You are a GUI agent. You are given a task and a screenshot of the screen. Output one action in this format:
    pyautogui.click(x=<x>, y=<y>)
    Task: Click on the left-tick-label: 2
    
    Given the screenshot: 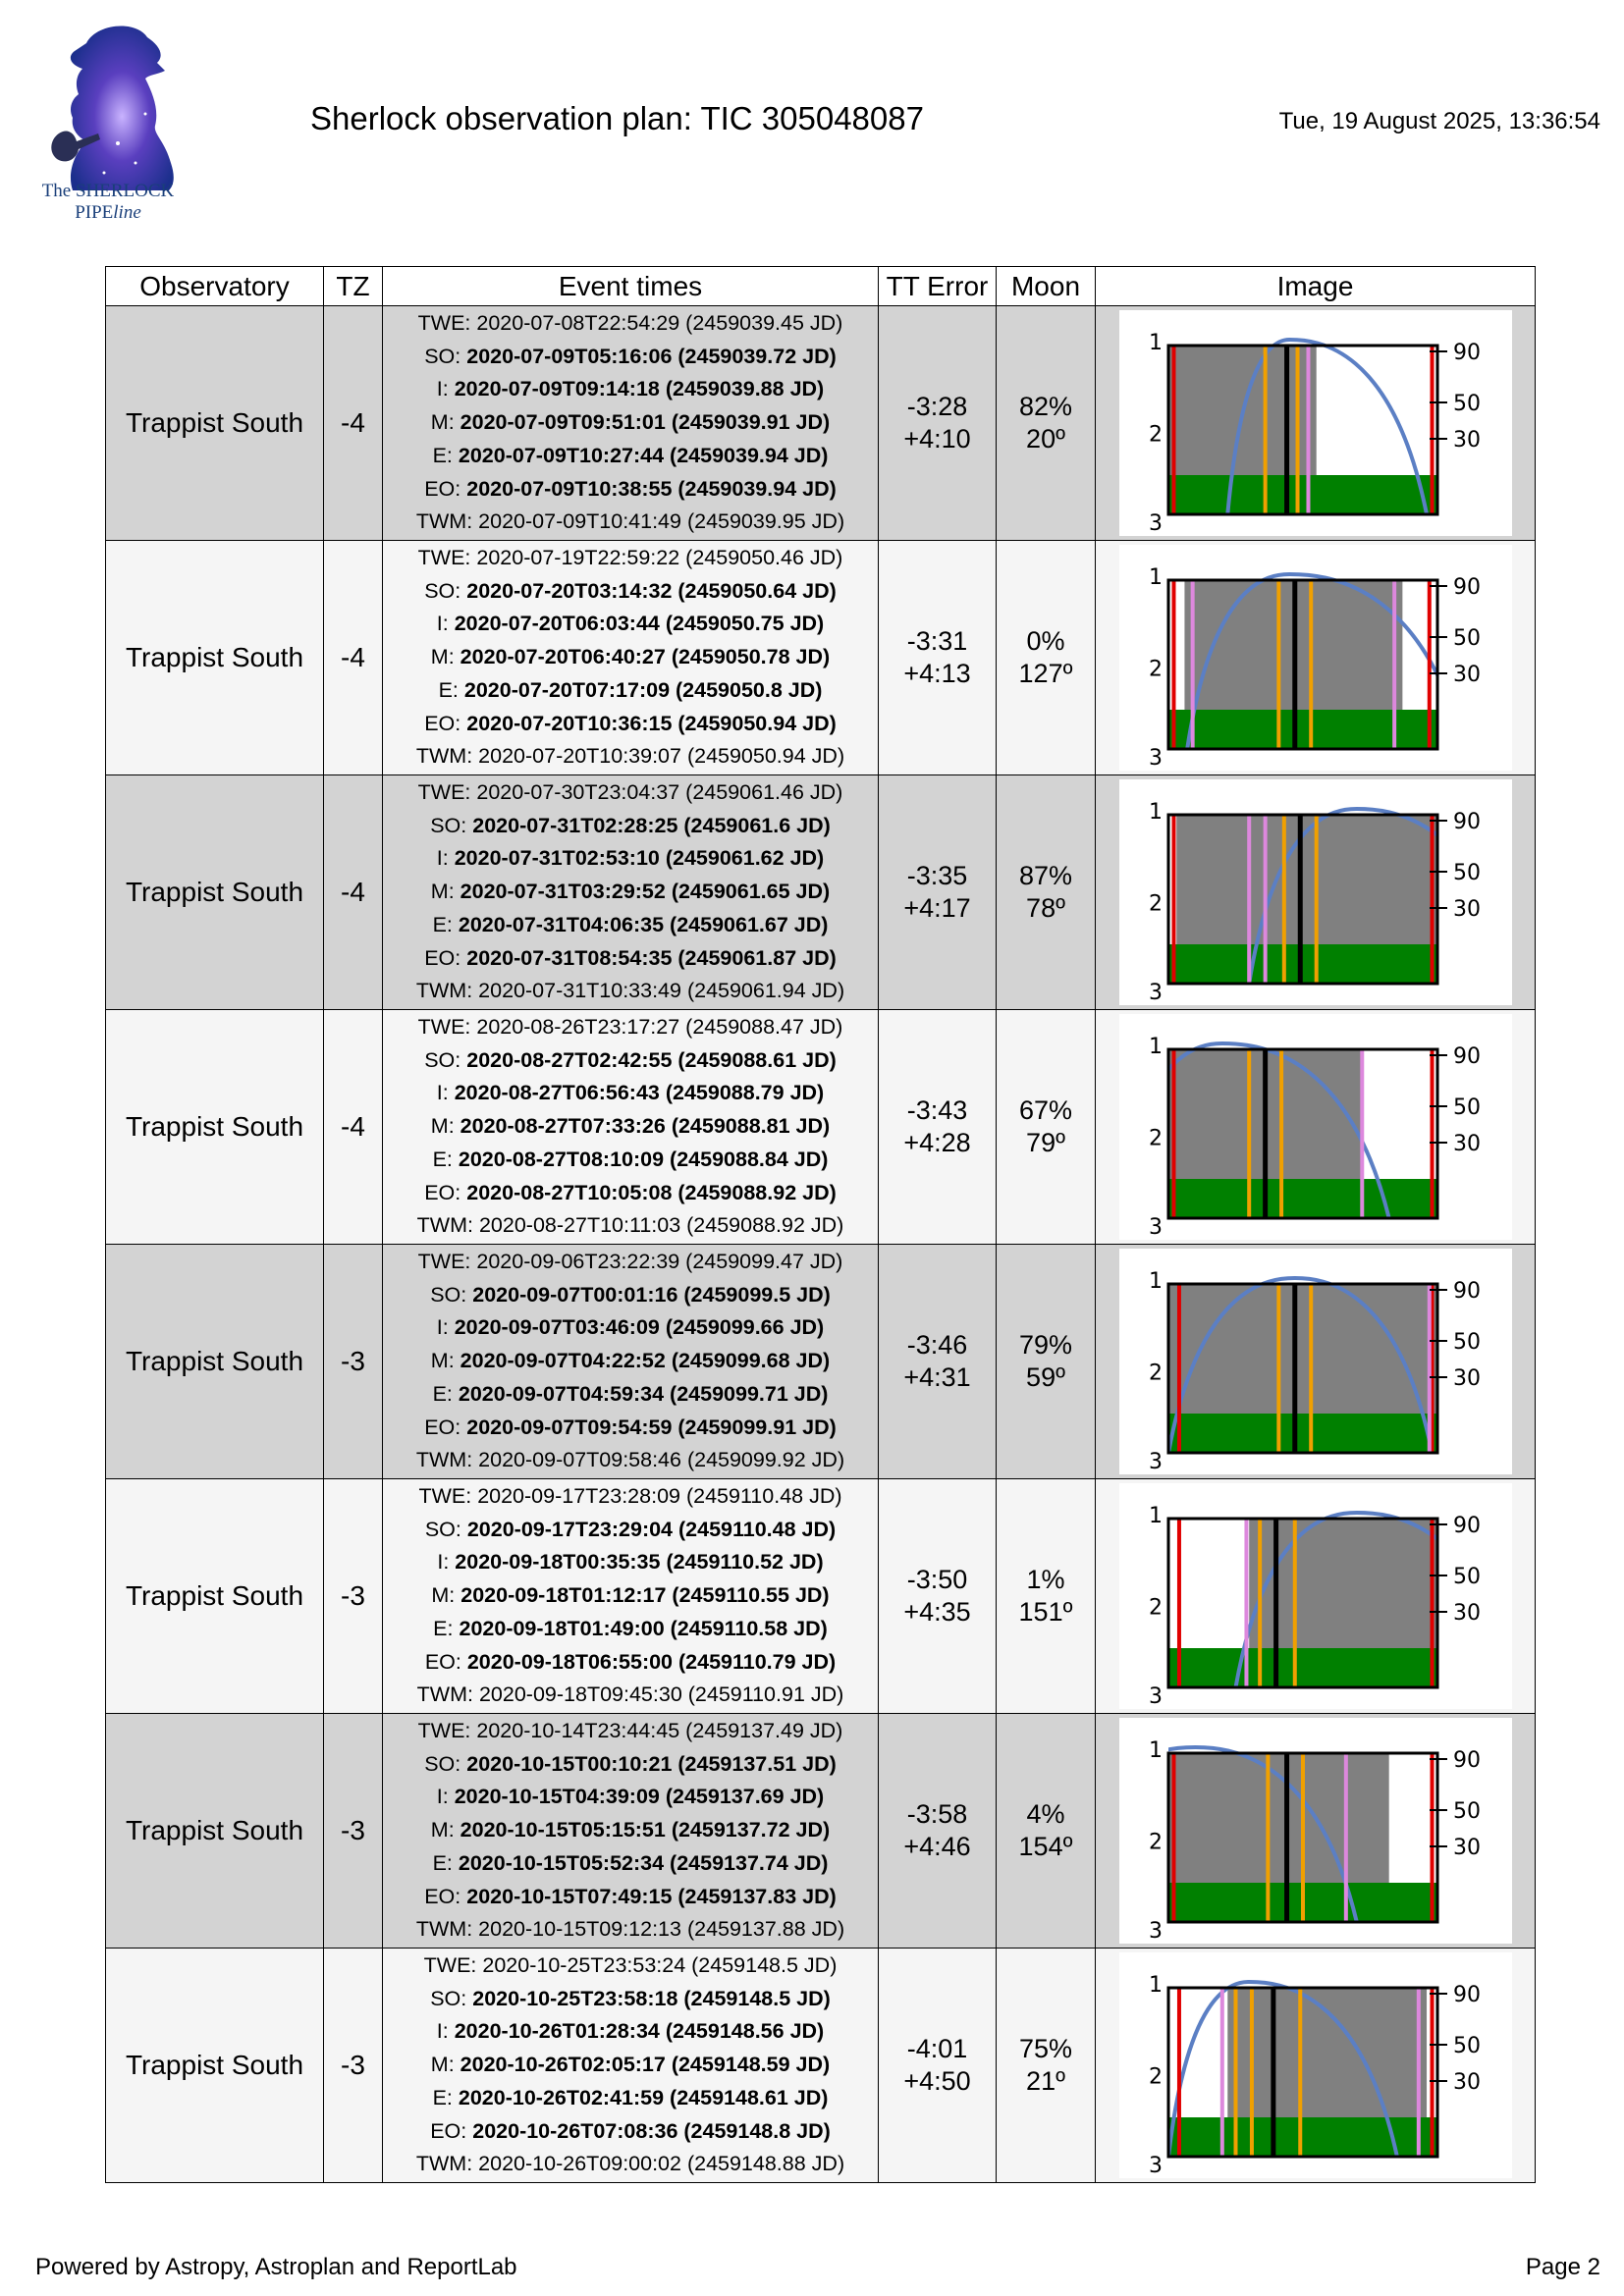 What is the action you would take?
    pyautogui.click(x=1156, y=903)
    